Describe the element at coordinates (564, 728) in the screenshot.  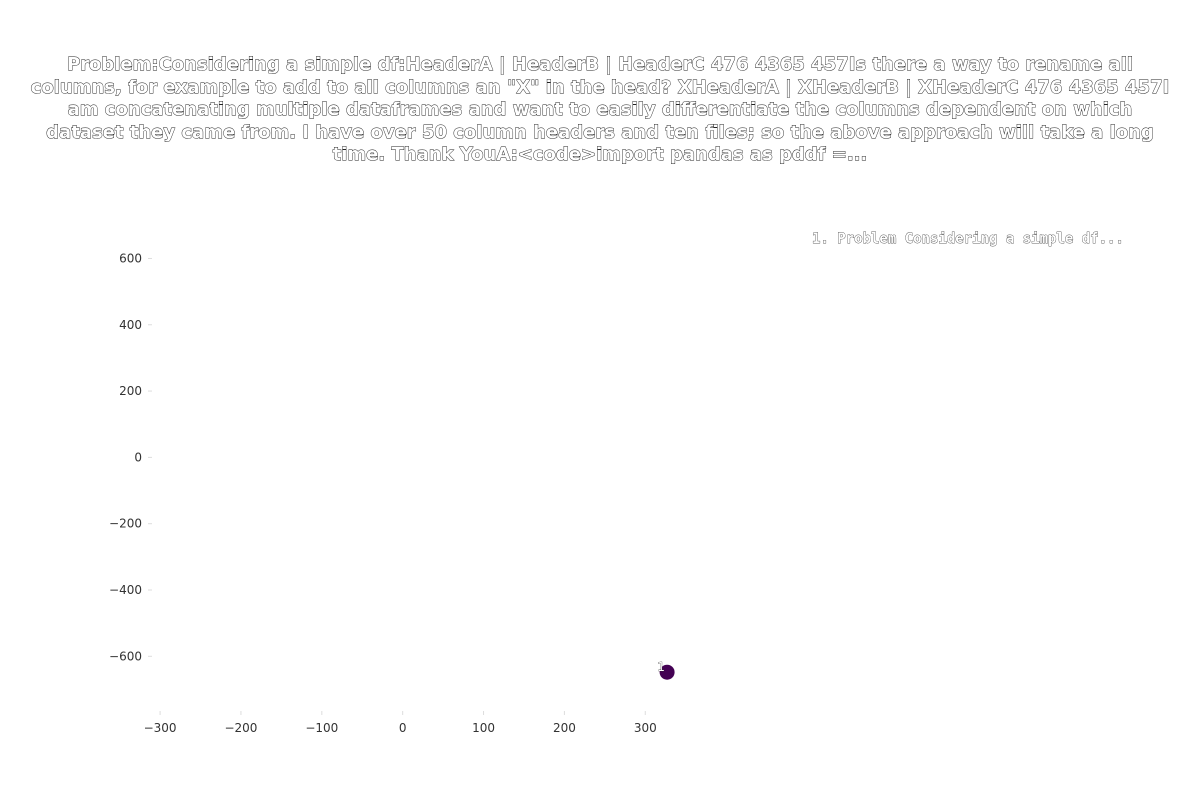
I see `x-tick-label: 200` at that location.